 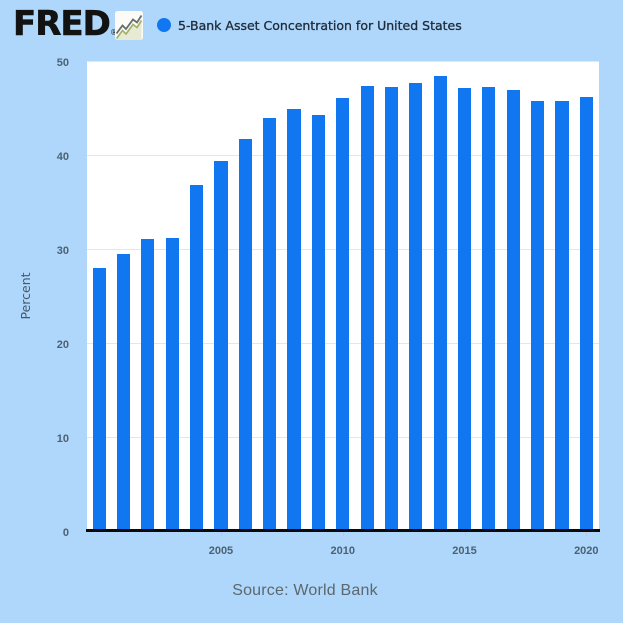 I want to click on bar-2014, so click(x=440, y=303).